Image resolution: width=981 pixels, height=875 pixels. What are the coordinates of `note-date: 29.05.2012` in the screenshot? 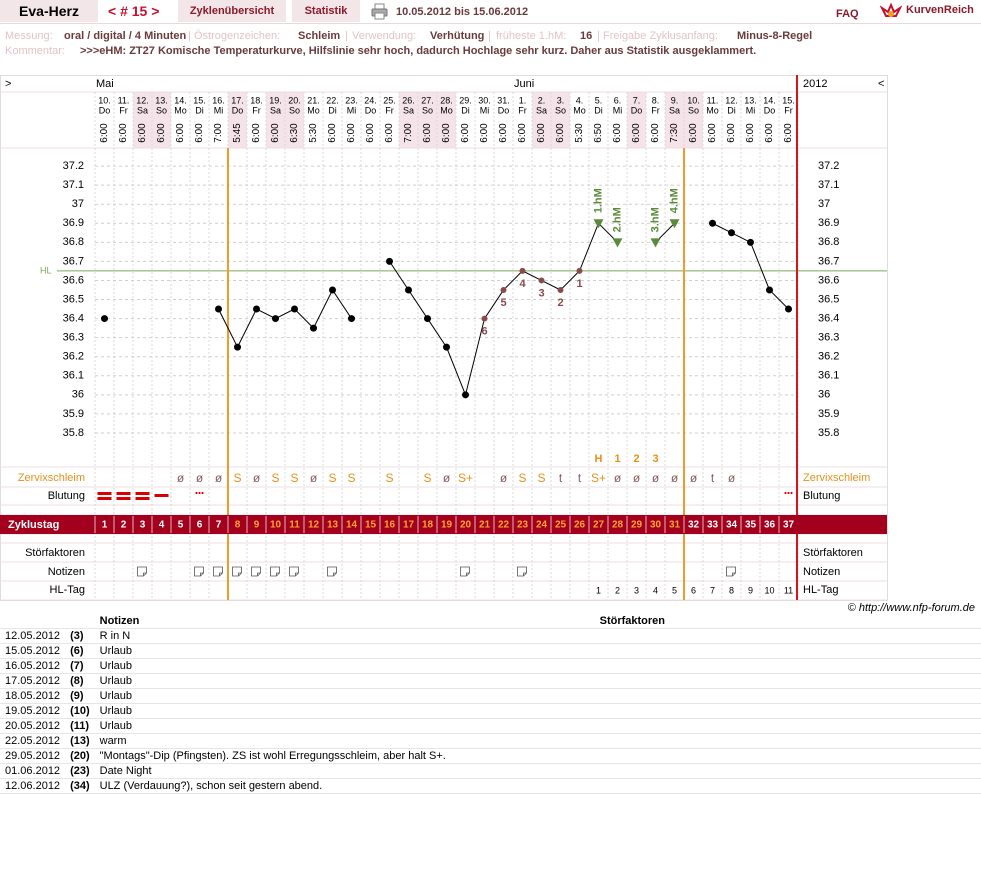 It's located at (33, 756).